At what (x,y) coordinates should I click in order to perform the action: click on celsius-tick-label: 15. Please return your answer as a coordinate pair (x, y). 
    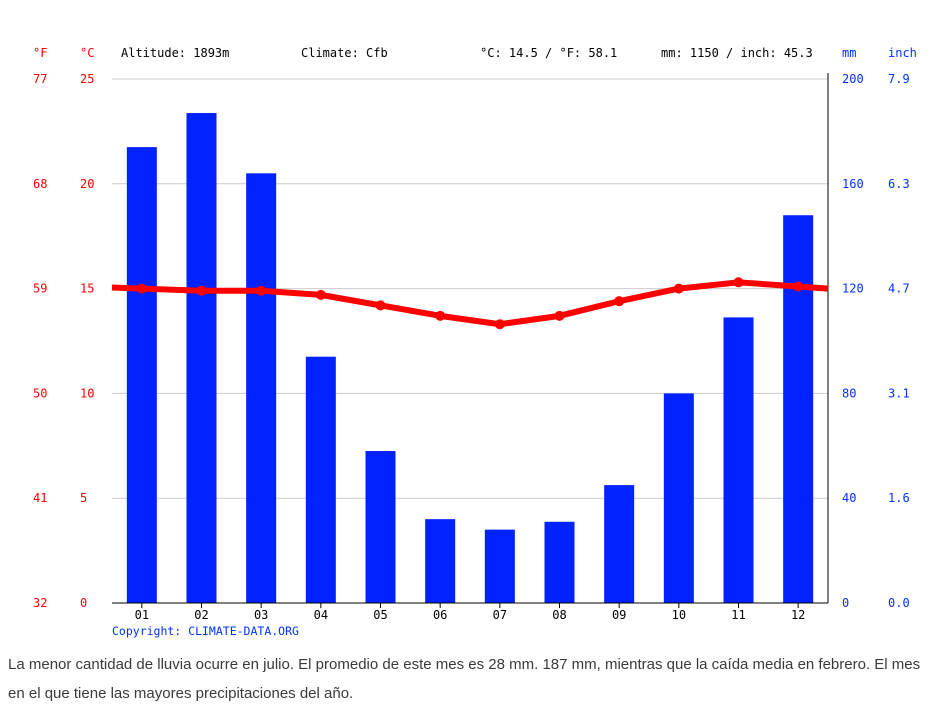
    Looking at the image, I should click on (87, 289).